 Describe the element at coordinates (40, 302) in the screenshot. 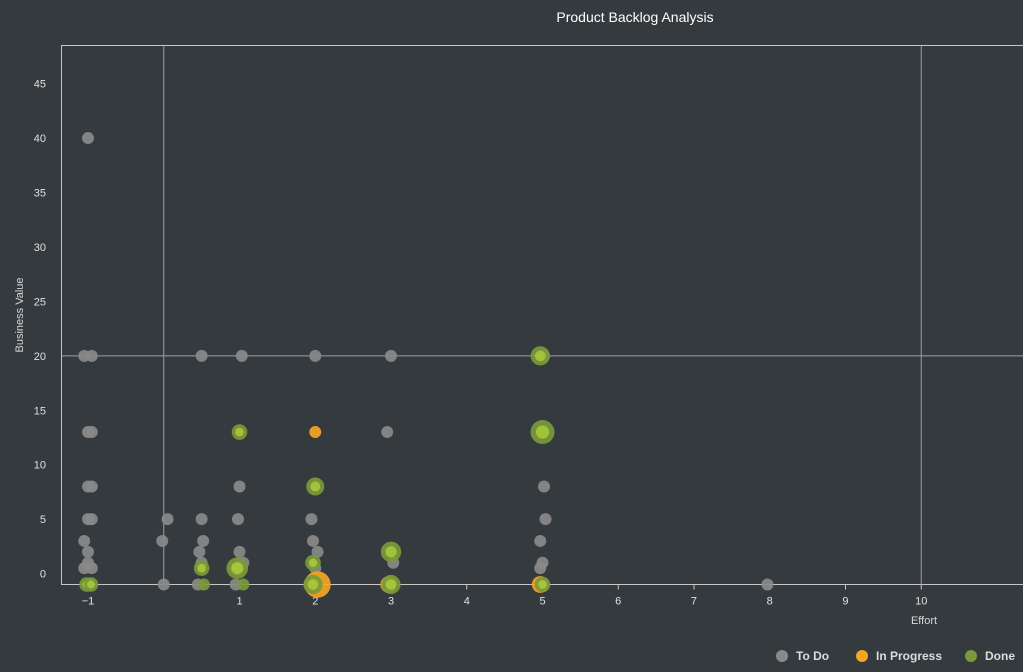

I see `y-tick-label: 25` at that location.